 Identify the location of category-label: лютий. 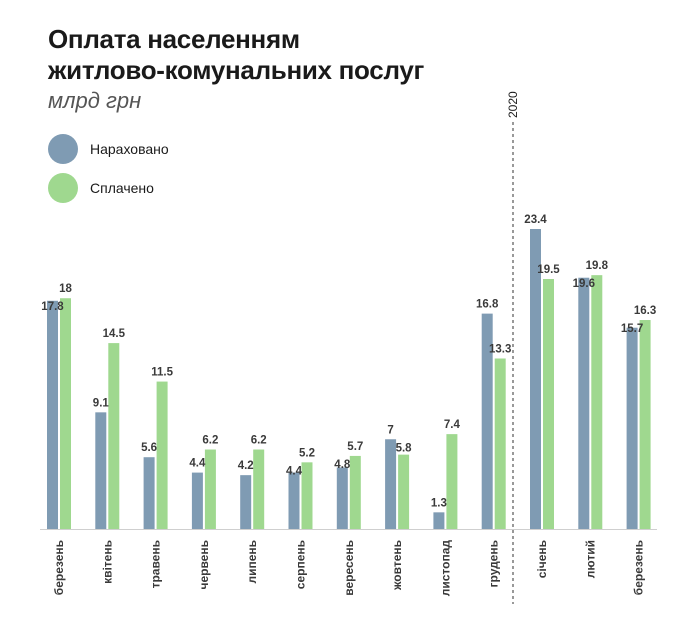
(590, 559).